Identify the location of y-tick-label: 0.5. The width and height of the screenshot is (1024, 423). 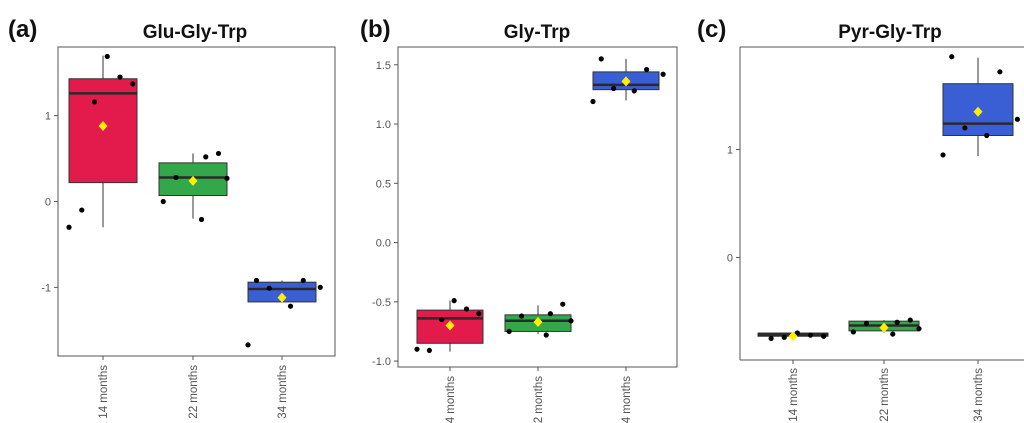
(383, 184).